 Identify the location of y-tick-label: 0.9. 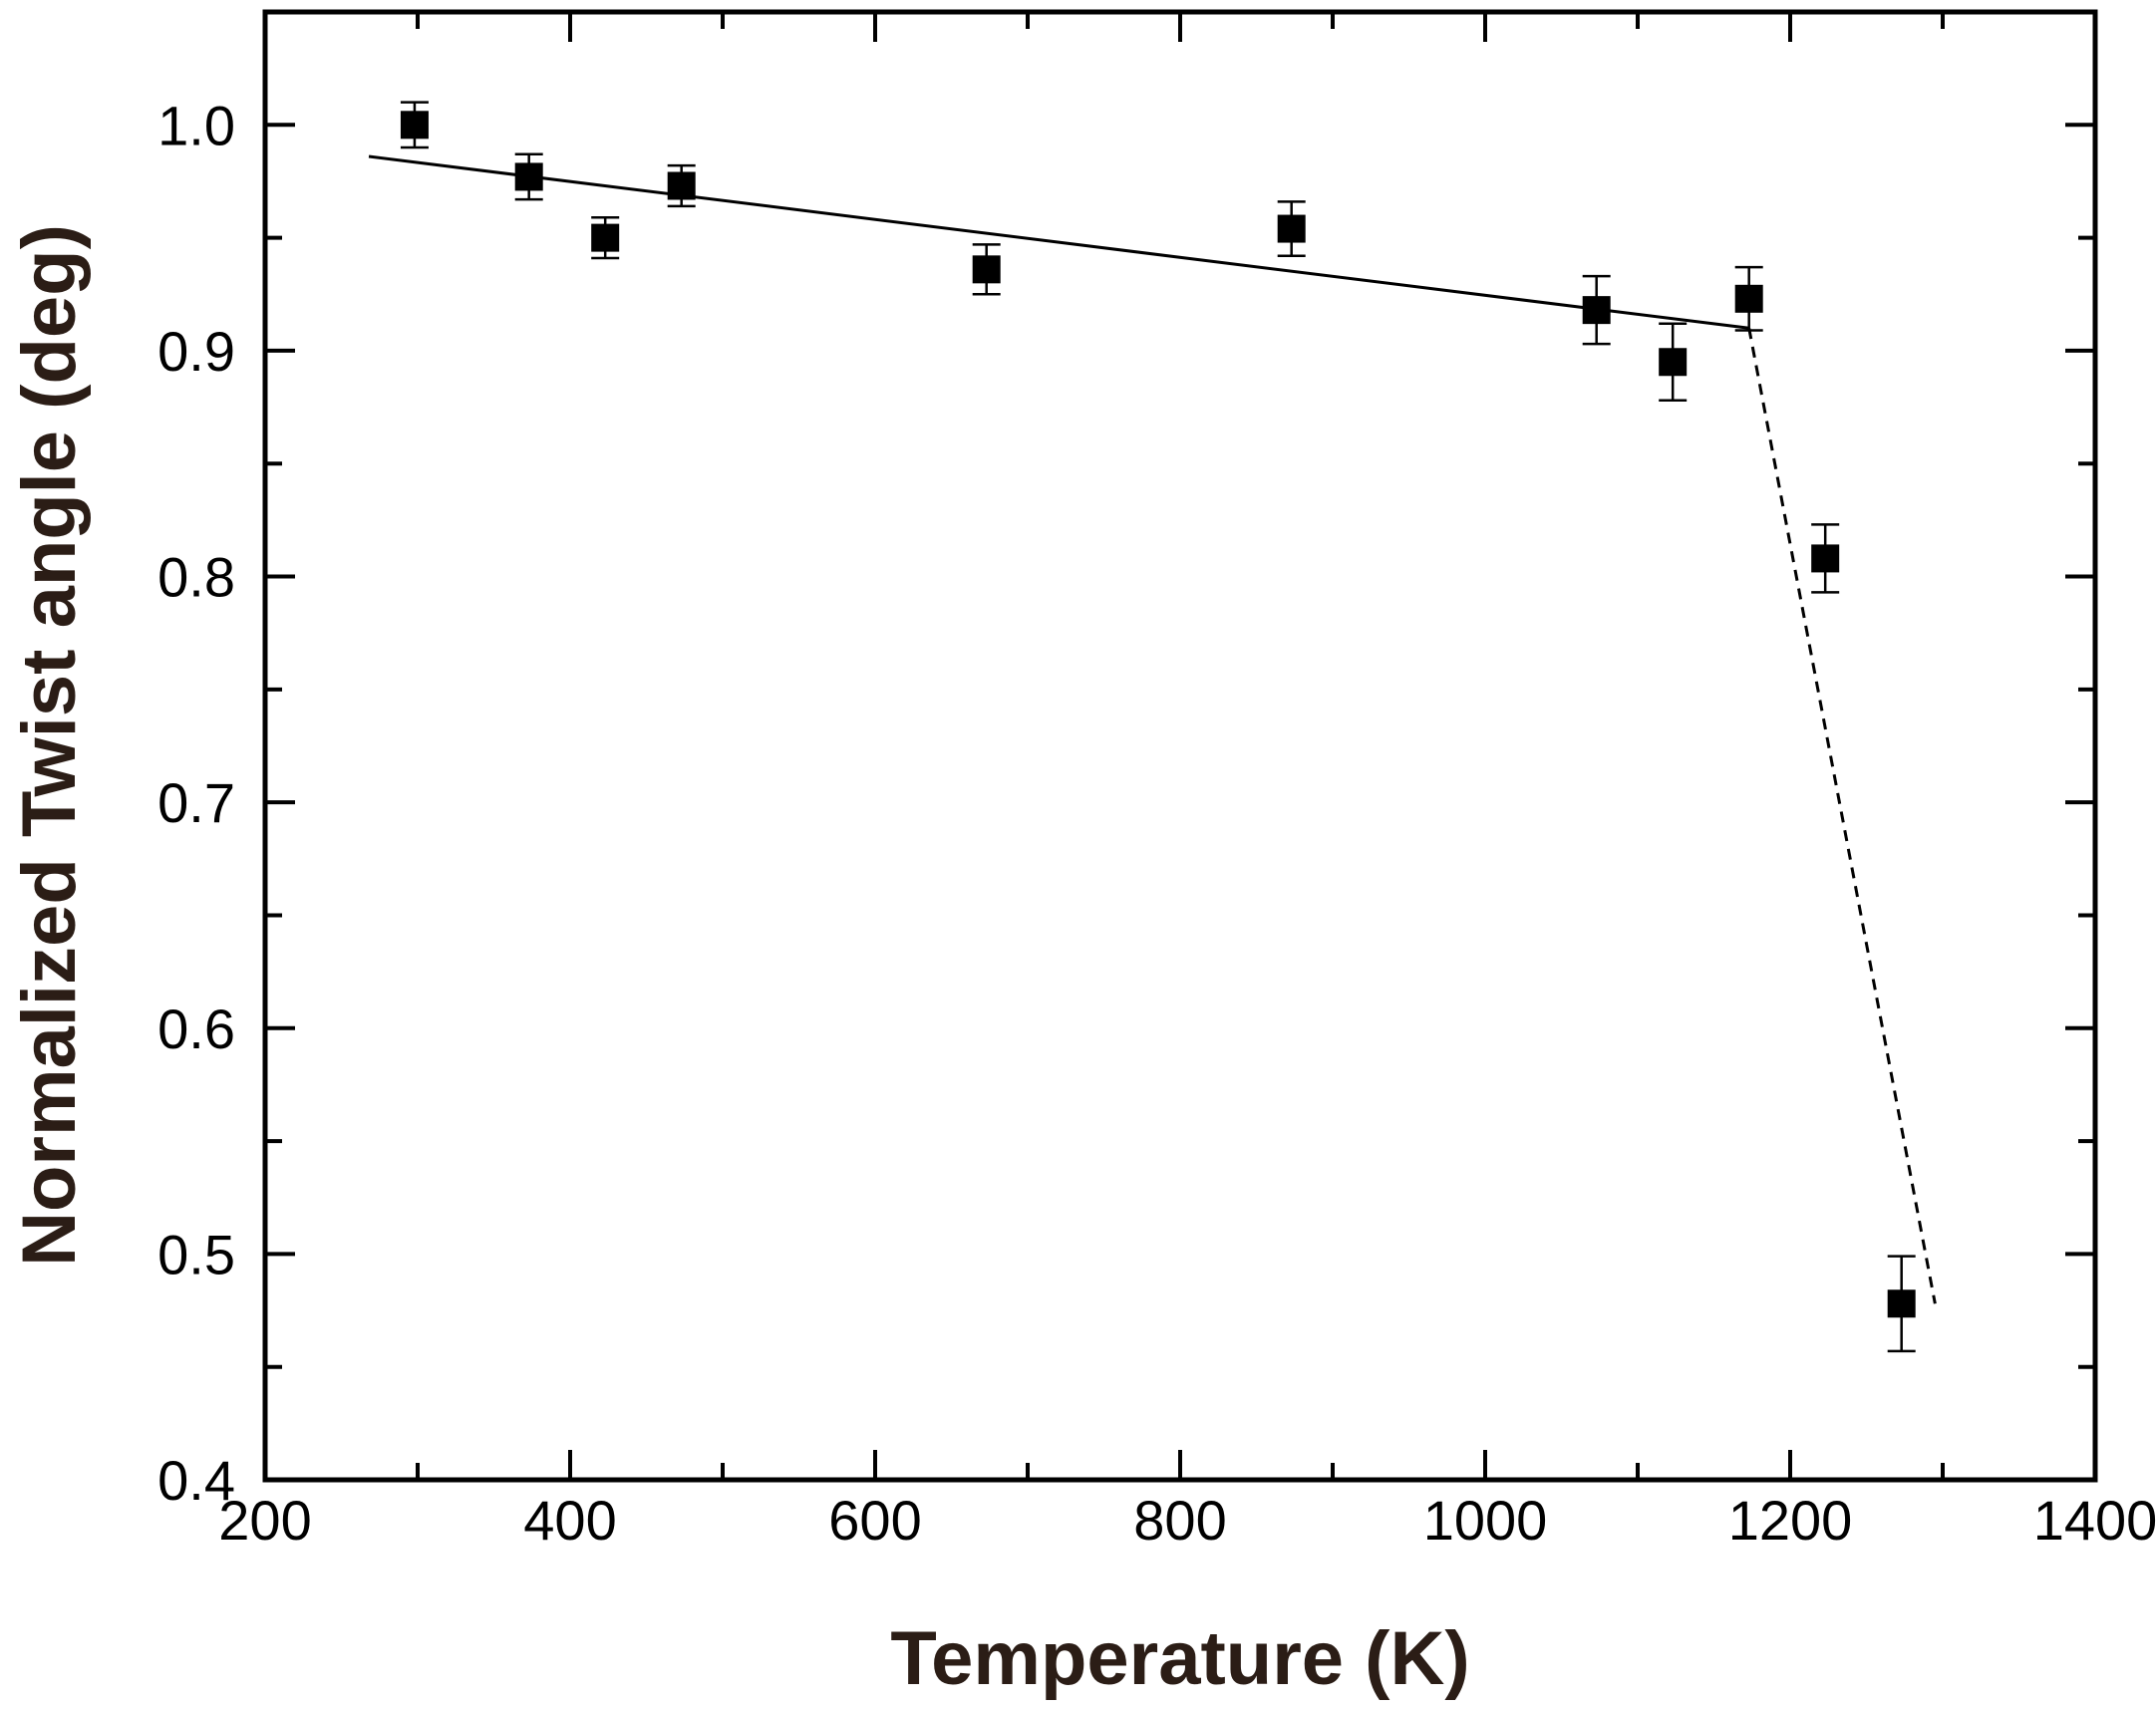
(196, 351).